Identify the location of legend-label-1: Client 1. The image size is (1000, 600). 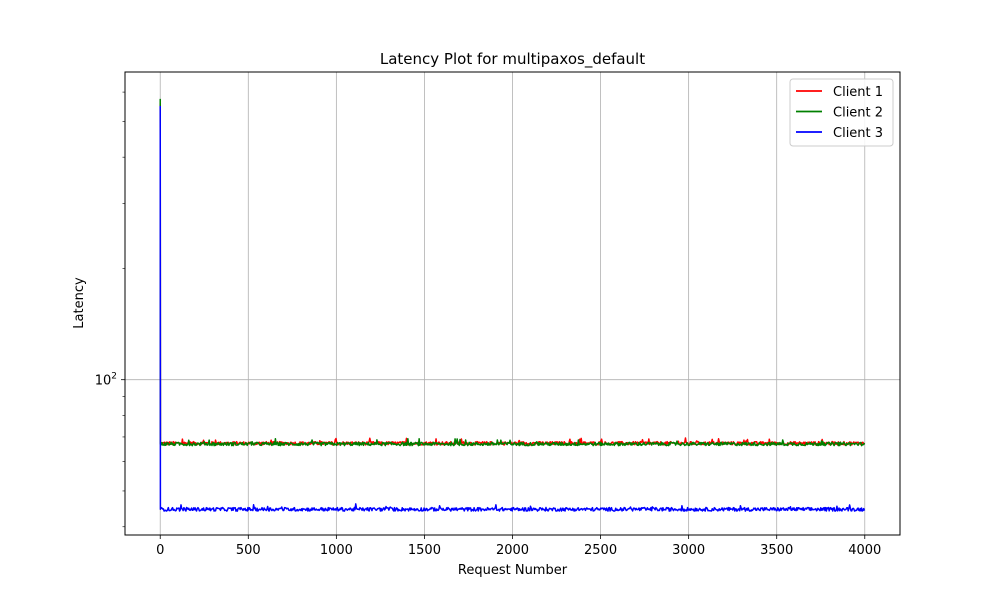
(858, 92).